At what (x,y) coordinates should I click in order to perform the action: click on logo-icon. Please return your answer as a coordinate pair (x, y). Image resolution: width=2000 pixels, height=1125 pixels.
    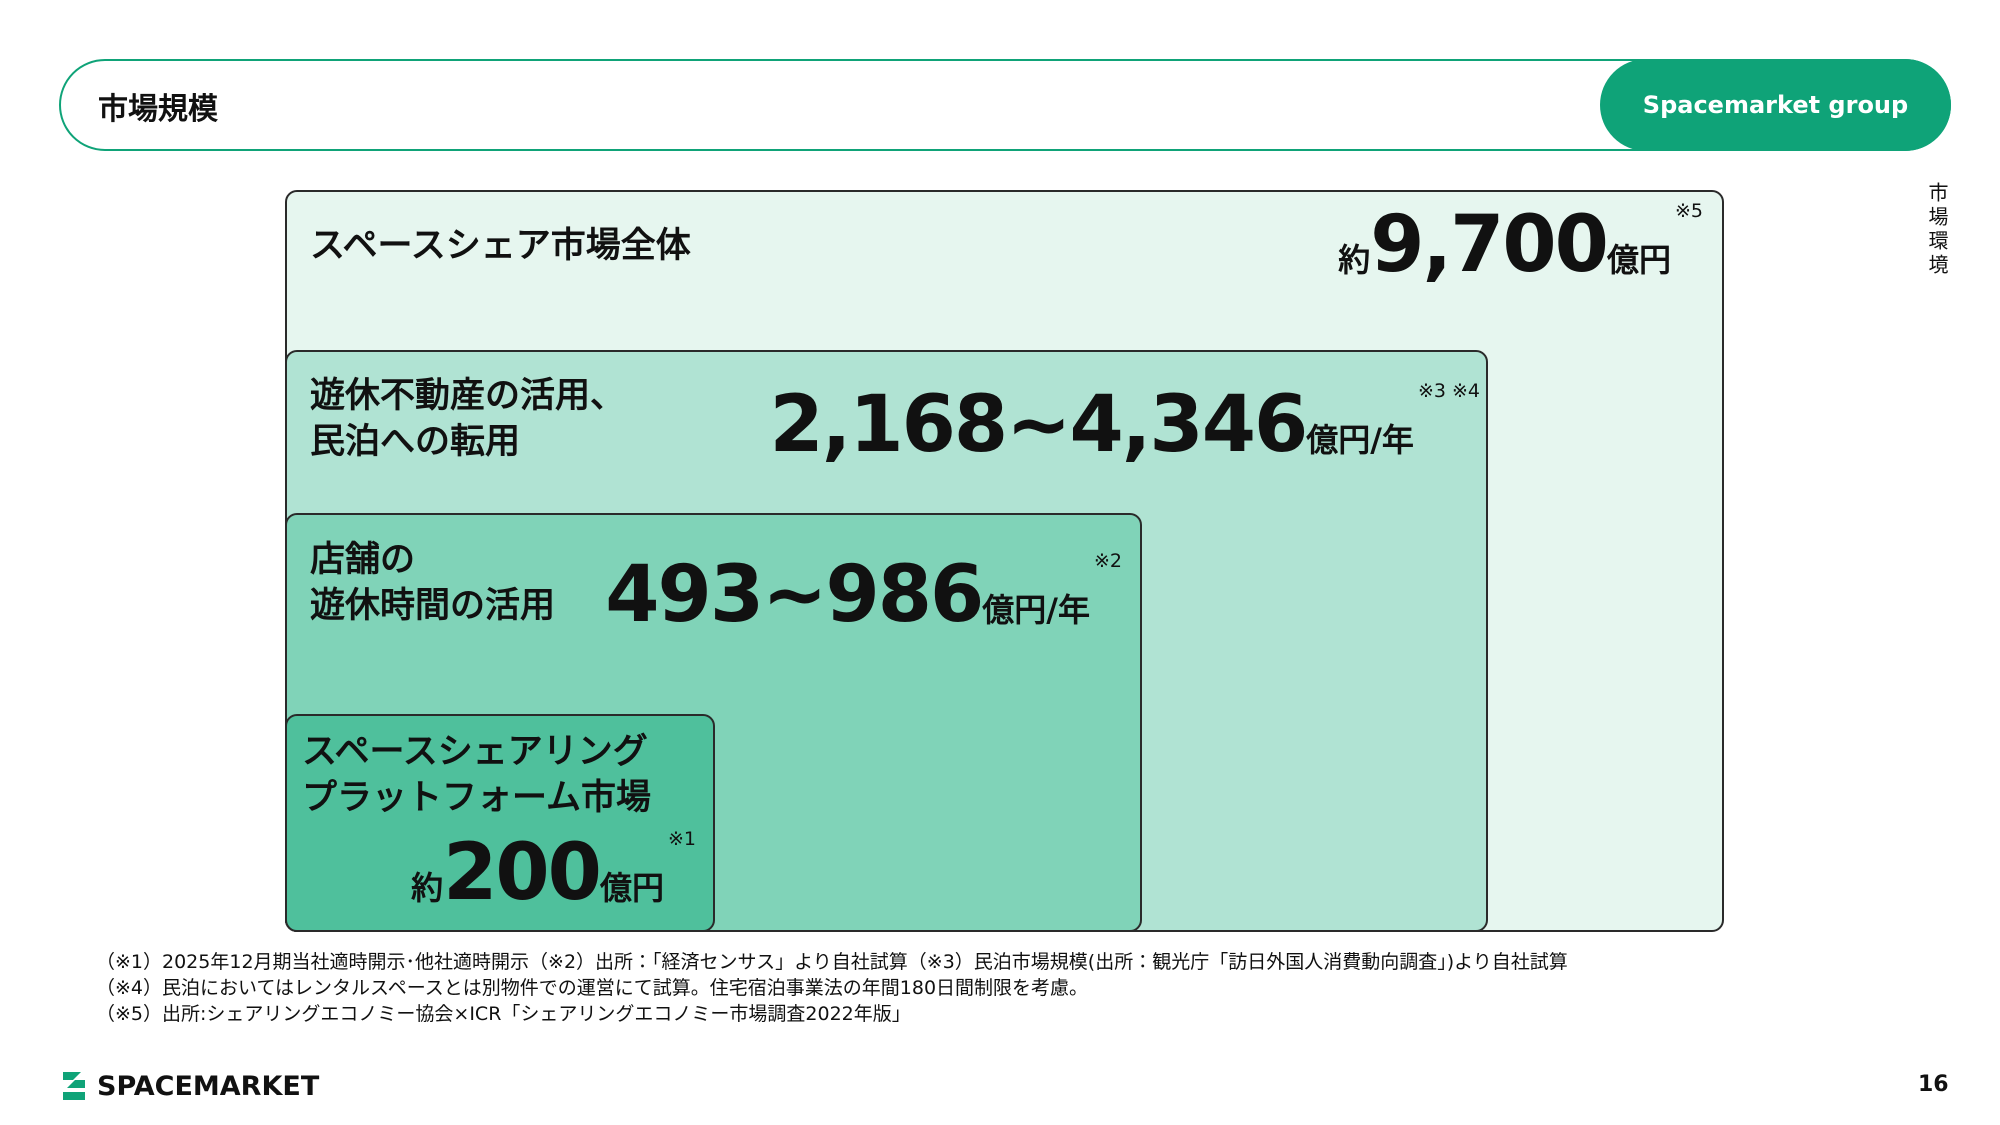
    Looking at the image, I should click on (74, 1086).